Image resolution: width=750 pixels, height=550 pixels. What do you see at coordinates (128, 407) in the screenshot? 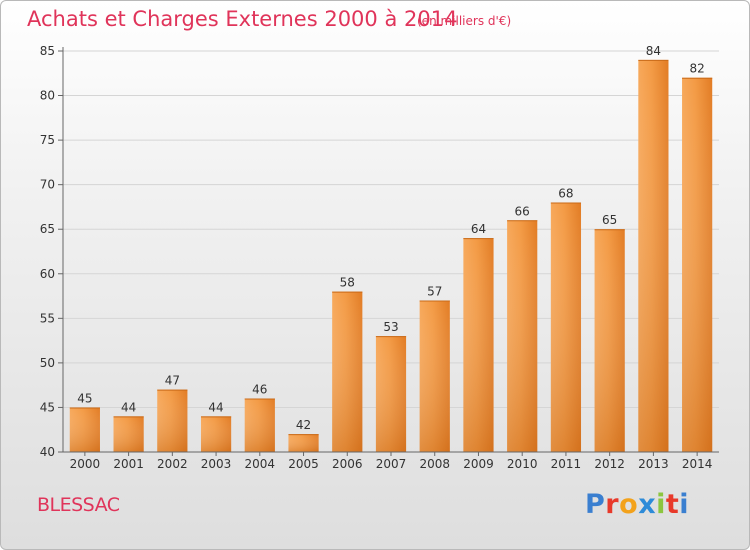
I see `data-label-2001: 44` at bounding box center [128, 407].